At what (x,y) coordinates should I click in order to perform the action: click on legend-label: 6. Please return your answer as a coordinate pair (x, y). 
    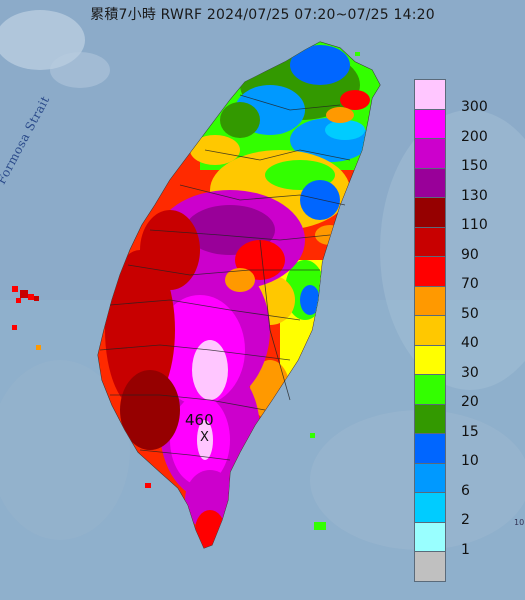
    Looking at the image, I should click on (465, 490).